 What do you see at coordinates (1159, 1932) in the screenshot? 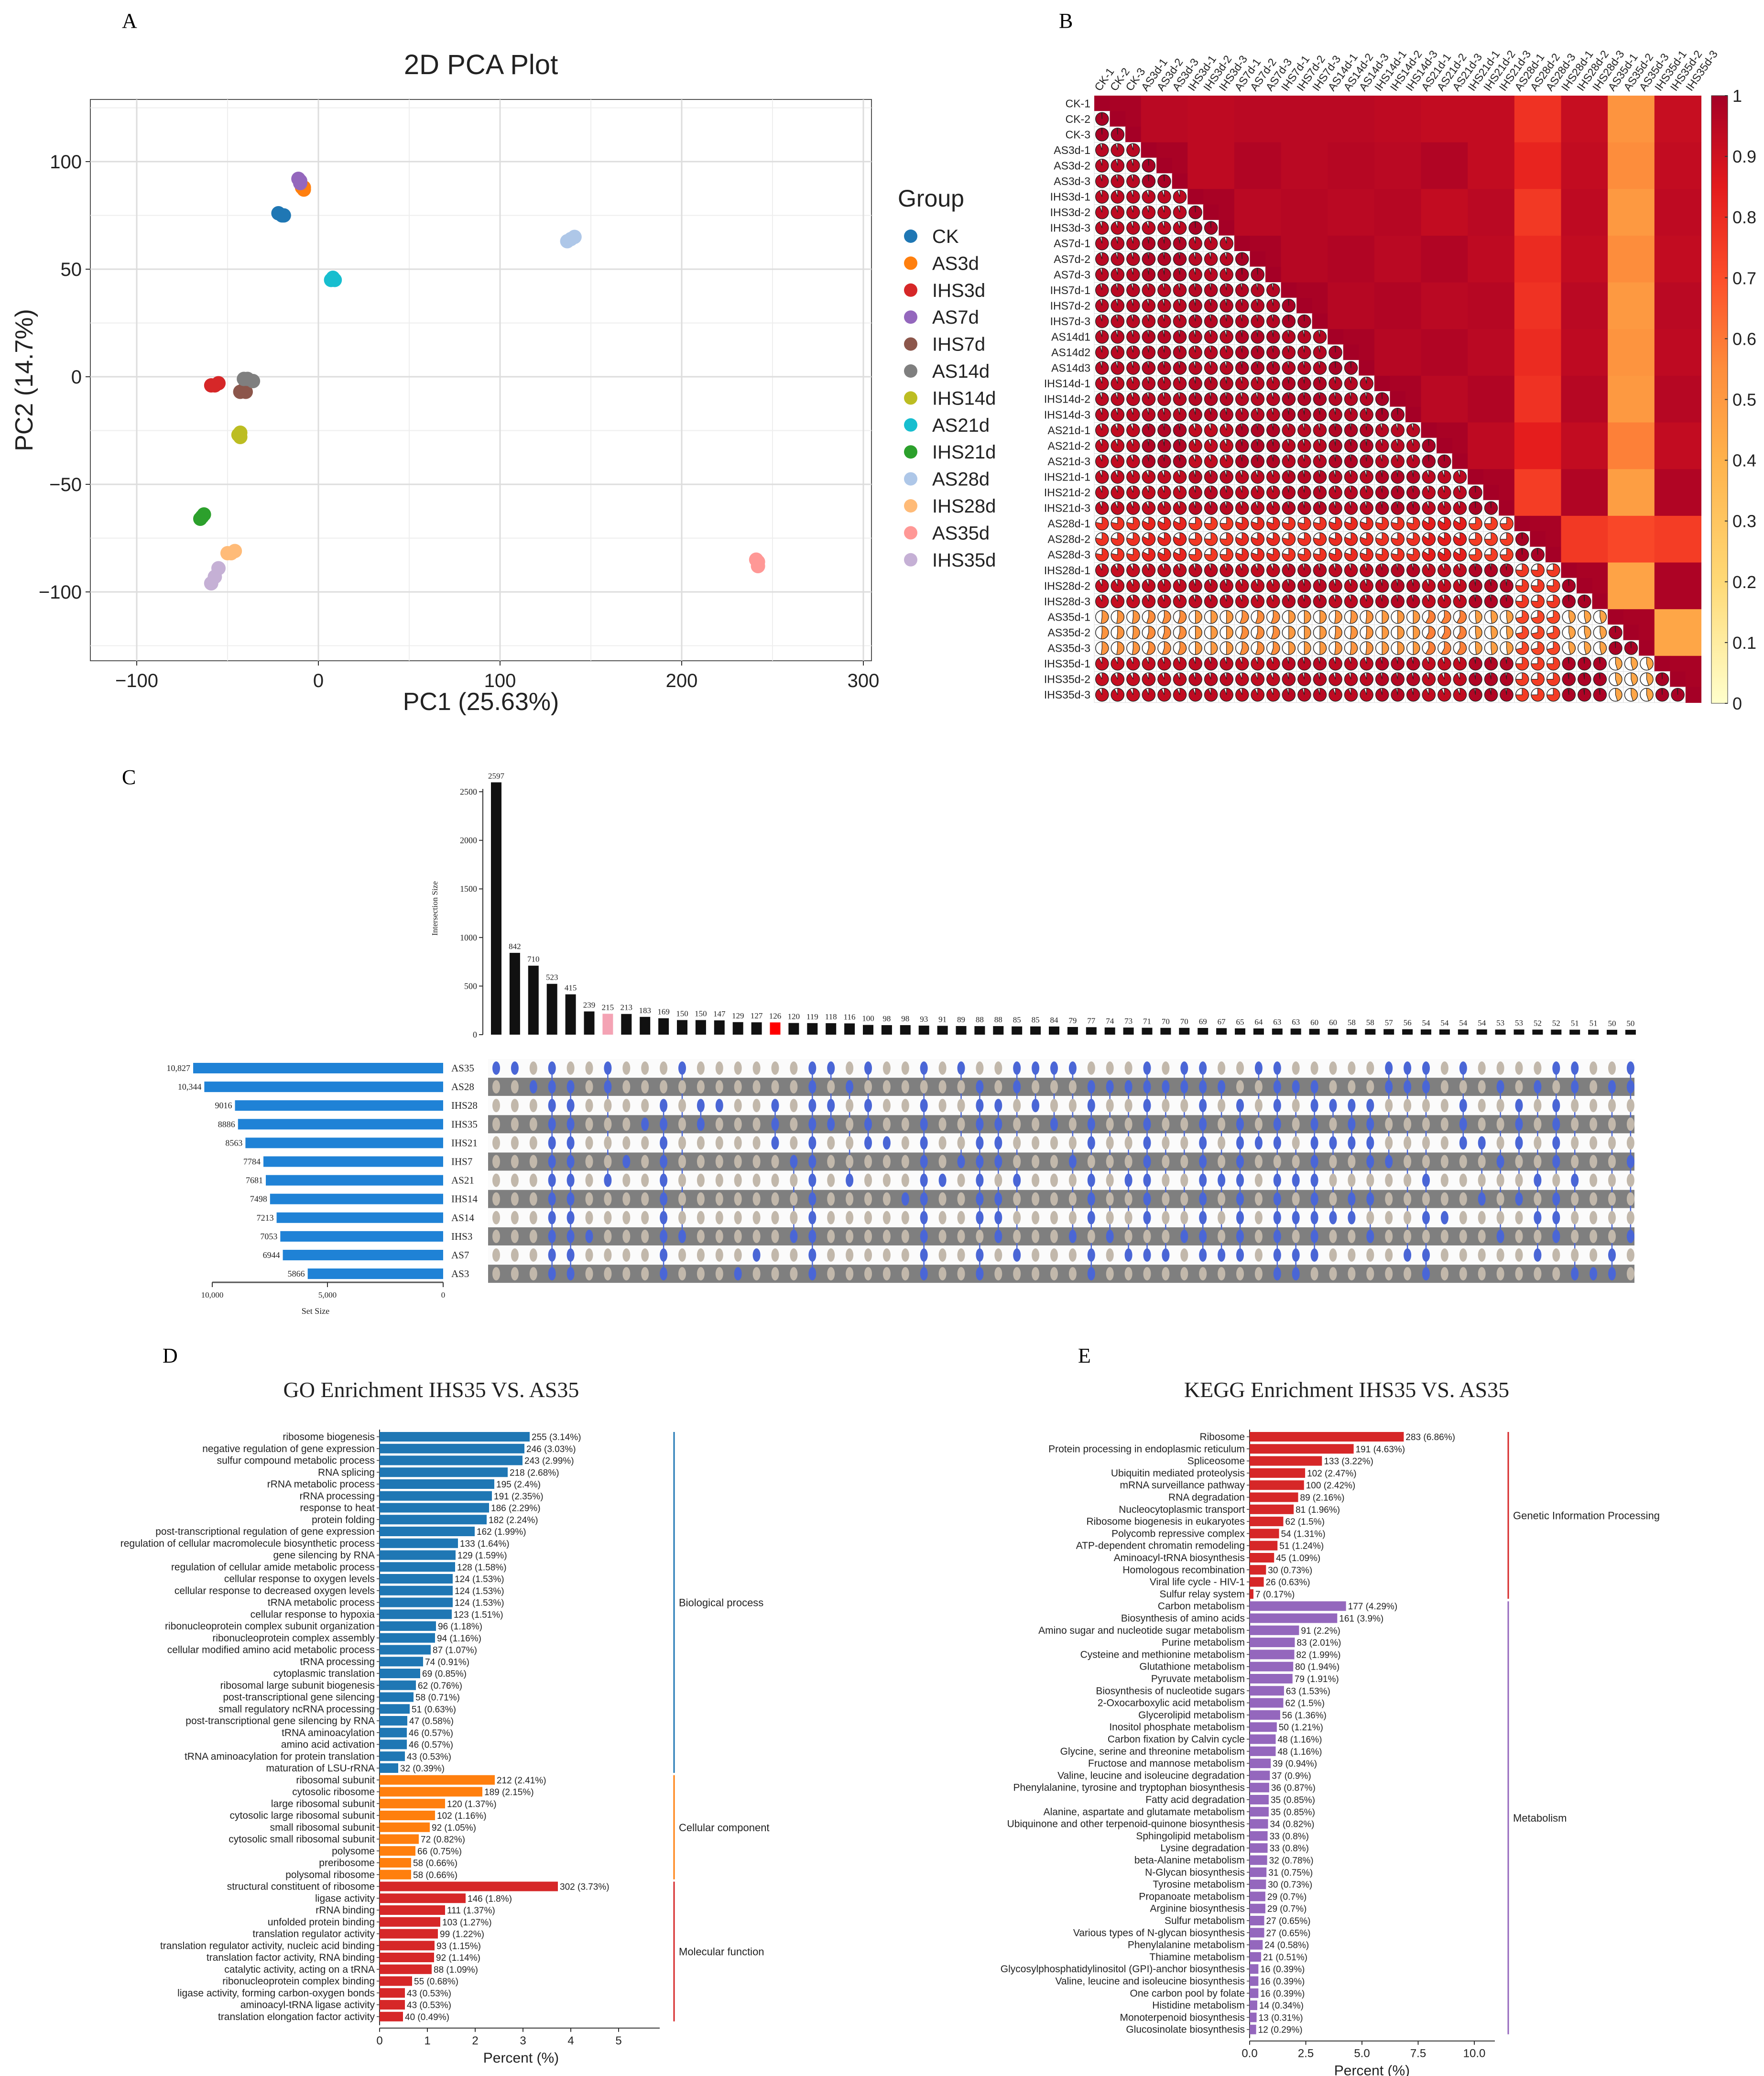
I see `term-label: Various types of N-glycan biosynthesis` at bounding box center [1159, 1932].